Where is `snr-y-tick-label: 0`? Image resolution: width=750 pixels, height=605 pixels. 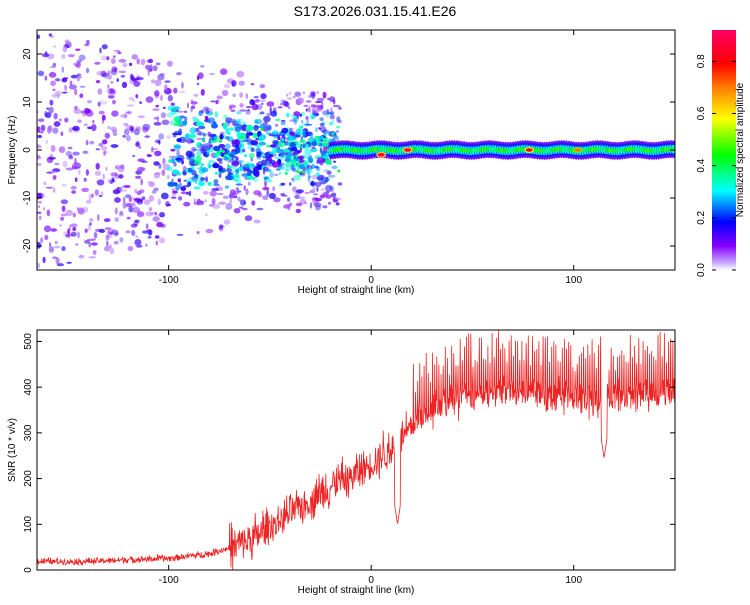
snr-y-tick-label: 0 is located at coordinates (28, 570).